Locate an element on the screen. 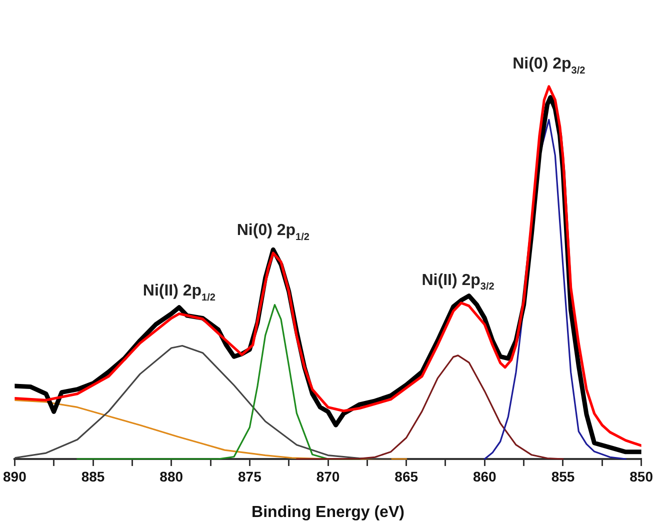 The image size is (656, 532). x-tick-label: 880 is located at coordinates (172, 476).